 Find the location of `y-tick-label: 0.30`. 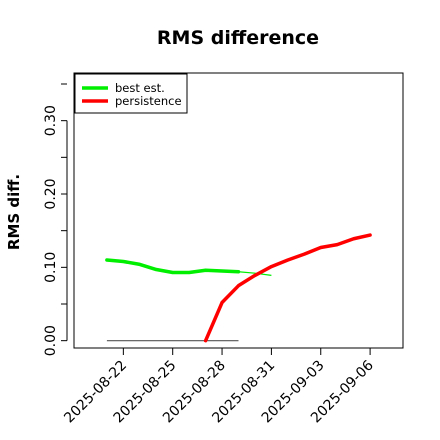

y-tick-label: 0.30 is located at coordinates (51, 120).